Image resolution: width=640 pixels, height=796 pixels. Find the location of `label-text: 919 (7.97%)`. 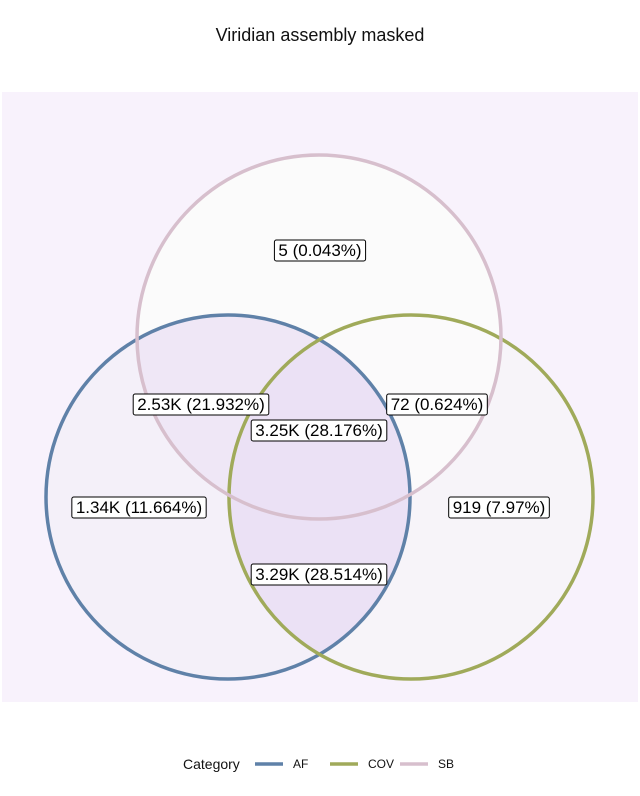

label-text: 919 (7.97%) is located at coordinates (499, 507).